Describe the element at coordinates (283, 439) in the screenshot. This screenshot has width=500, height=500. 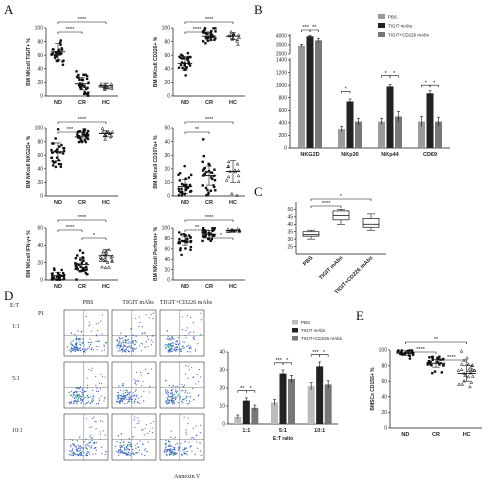
I see `x-axis-title: E:T ratio` at that location.